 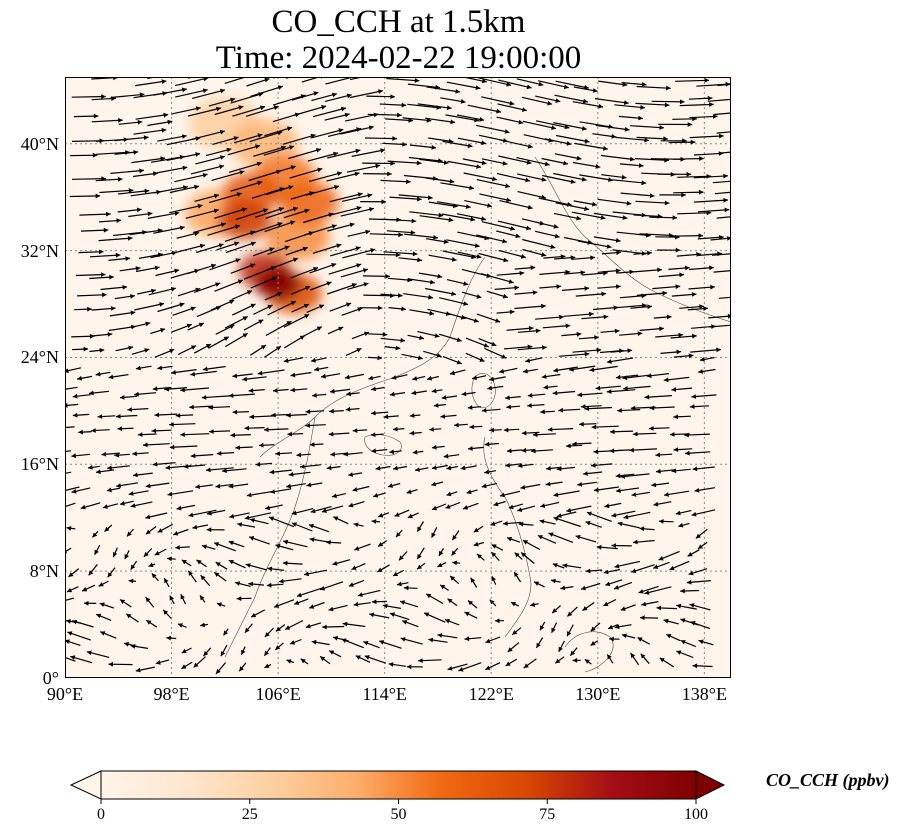 I want to click on longitude-label: 138°E, so click(x=704, y=694).